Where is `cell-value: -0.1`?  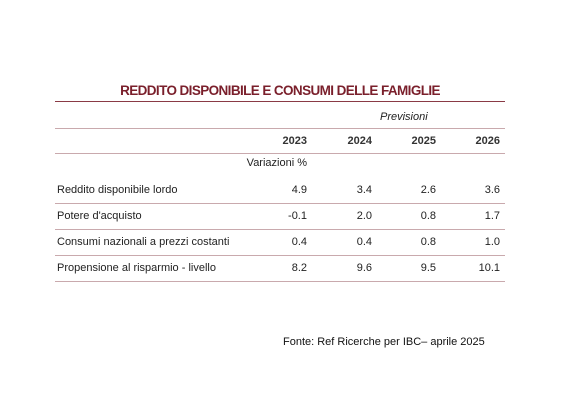 cell-value: -0.1 is located at coordinates (297, 216).